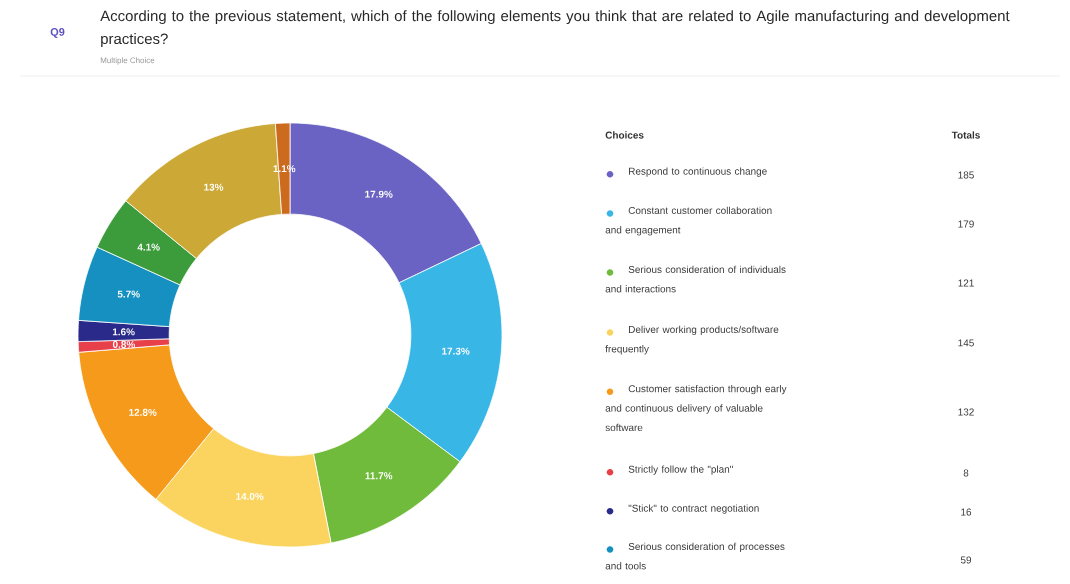 This screenshot has width=1070, height=584. Describe the element at coordinates (966, 343) in the screenshot. I see `text: 145` at that location.